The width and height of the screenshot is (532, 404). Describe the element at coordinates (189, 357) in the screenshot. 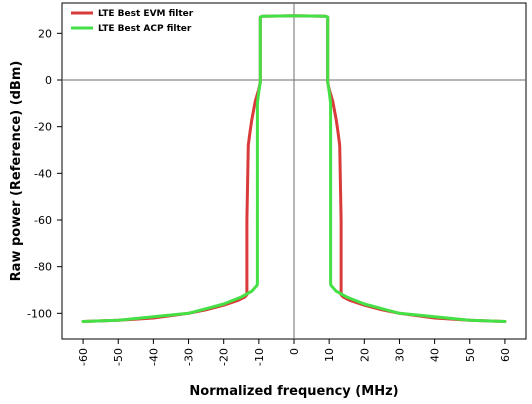

I see `x-tick-label: -30` at that location.